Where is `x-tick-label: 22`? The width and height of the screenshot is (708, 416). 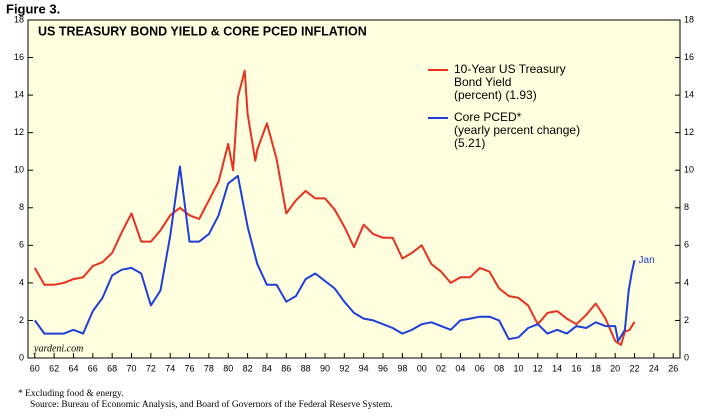
x-tick-label: 22 is located at coordinates (635, 368).